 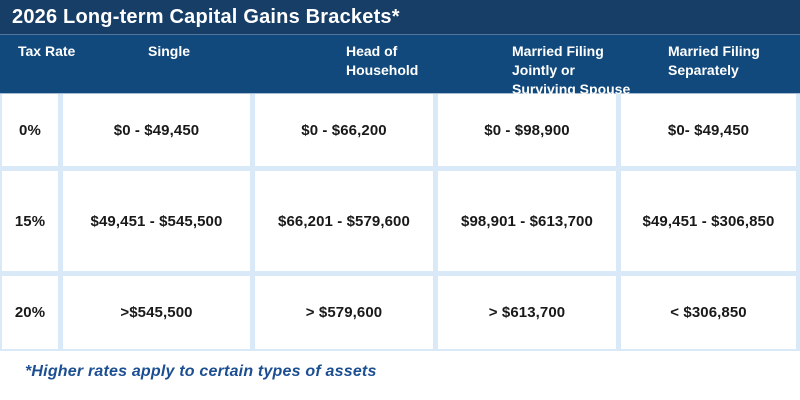 What do you see at coordinates (169, 51) in the screenshot?
I see `header-label: Single` at bounding box center [169, 51].